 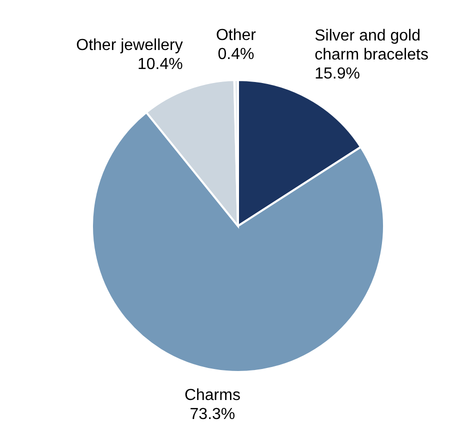 What do you see at coordinates (337, 74) in the screenshot?
I see `data-label: 15.9%` at bounding box center [337, 74].